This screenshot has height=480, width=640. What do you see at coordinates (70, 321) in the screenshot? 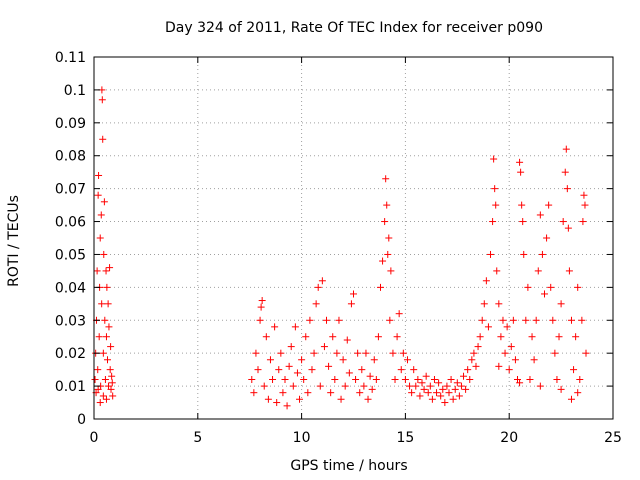
I see `y-tick-label: 0.03` at bounding box center [70, 321].